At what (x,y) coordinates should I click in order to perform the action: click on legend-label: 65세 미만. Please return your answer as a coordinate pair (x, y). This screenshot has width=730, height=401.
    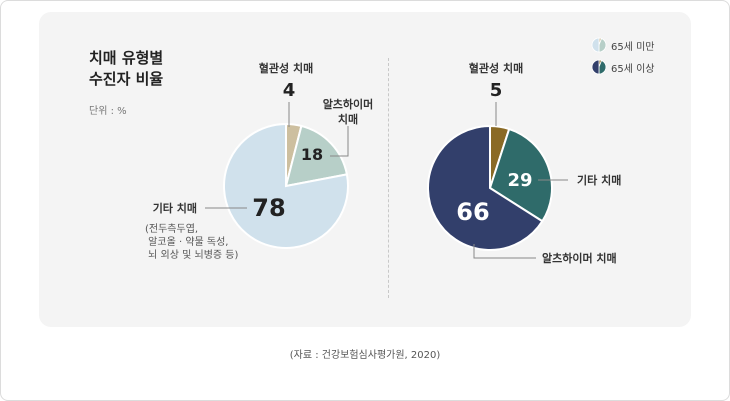
    Looking at the image, I should click on (633, 47).